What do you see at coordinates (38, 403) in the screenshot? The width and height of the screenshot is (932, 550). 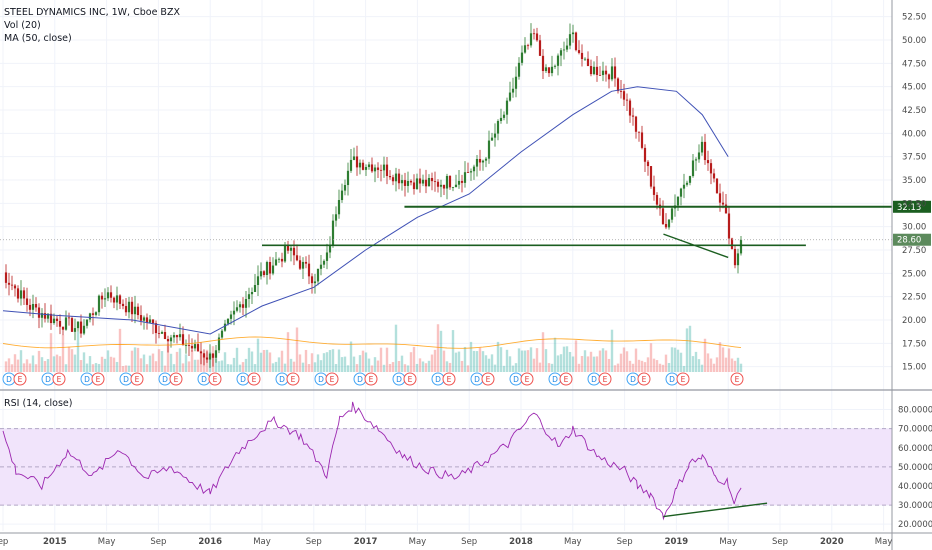 I see `rsi-legend: RSI (14, close)` at bounding box center [38, 403].